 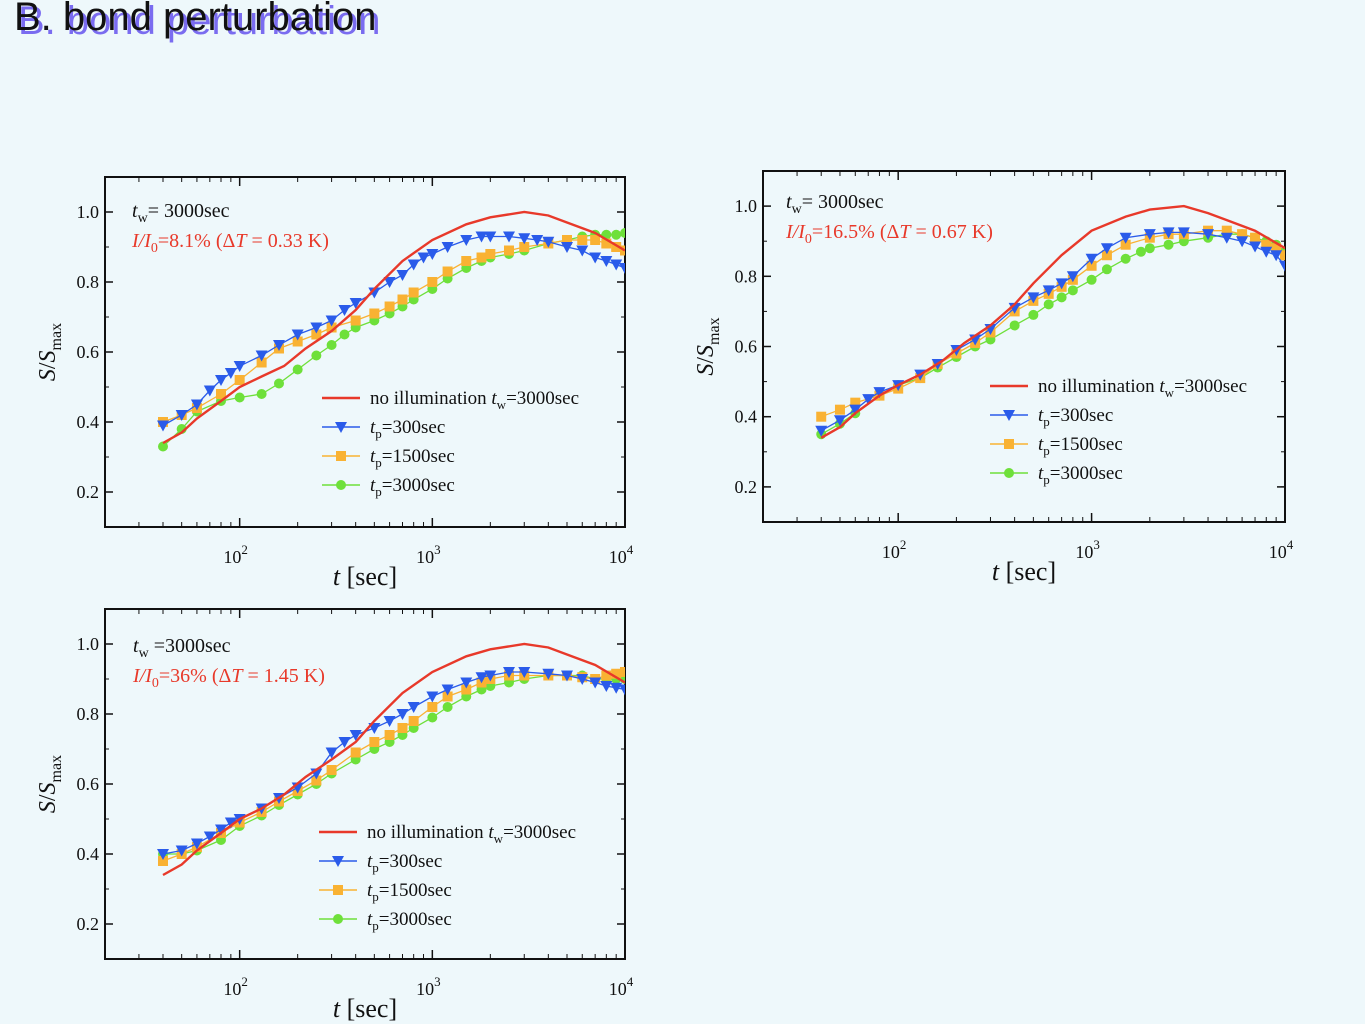 I want to click on annotation-intensity: I/I0=16.5% (ΔT = 0.67 K), so click(x=889, y=234).